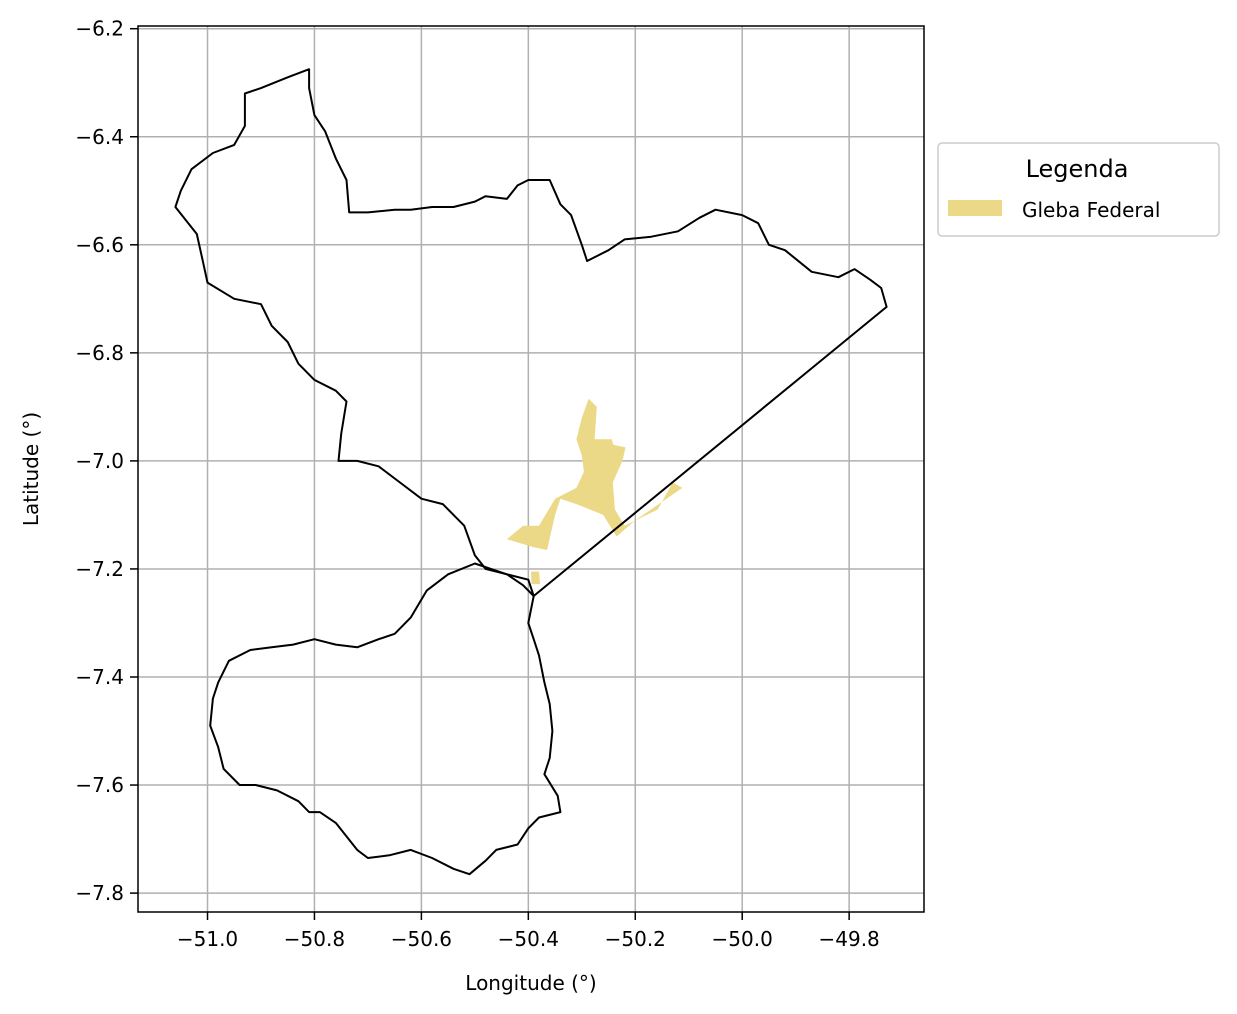 This screenshot has width=1237, height=1014. Describe the element at coordinates (1077, 169) in the screenshot. I see `legend-title: Legenda` at that location.